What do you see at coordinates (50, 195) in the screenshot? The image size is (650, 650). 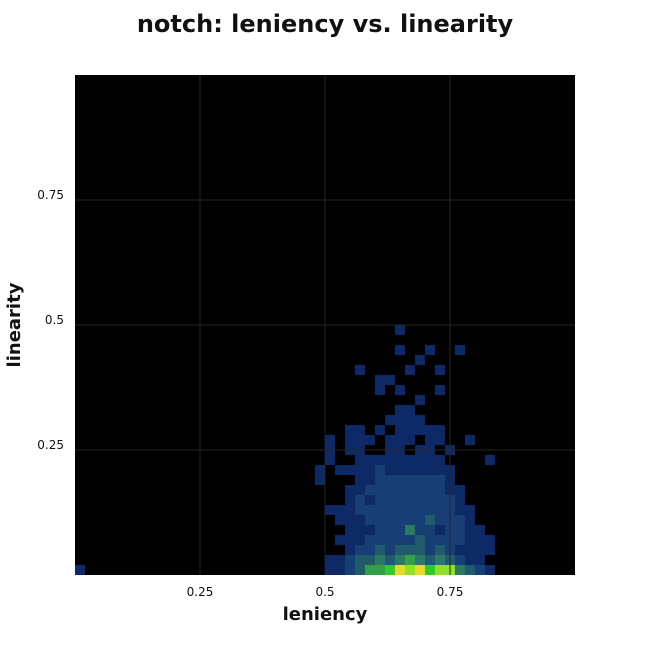 I see `y-tick-label: 0.75` at bounding box center [50, 195].